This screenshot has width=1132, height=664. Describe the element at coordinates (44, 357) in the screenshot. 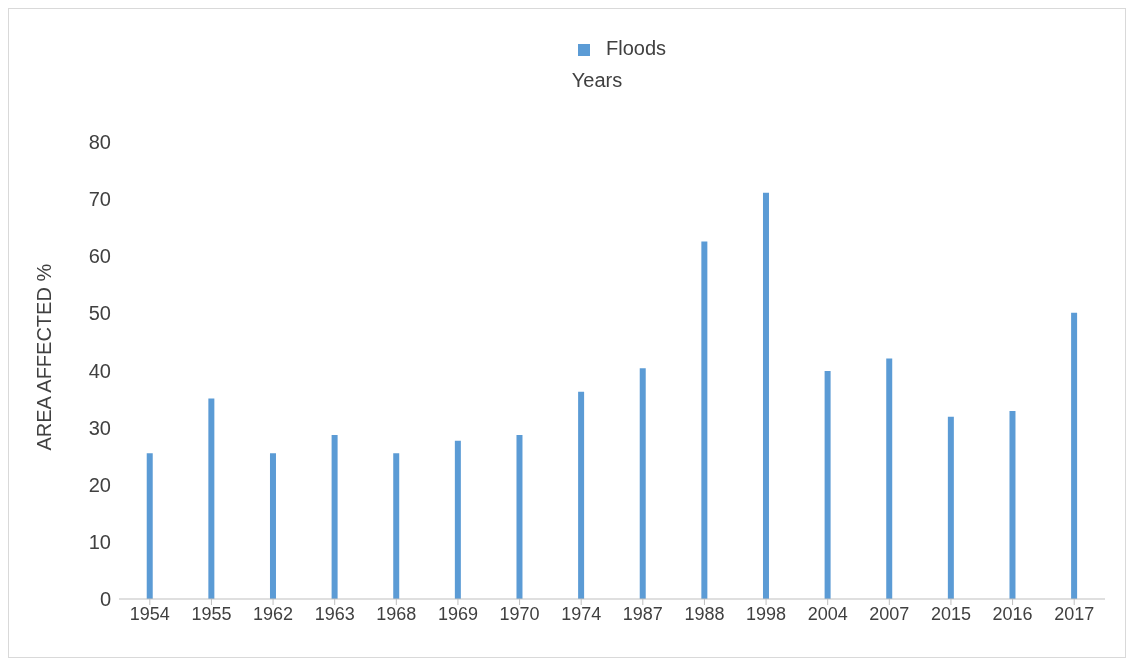

I see `y-axis-title: AREA AFFECTED %` at that location.